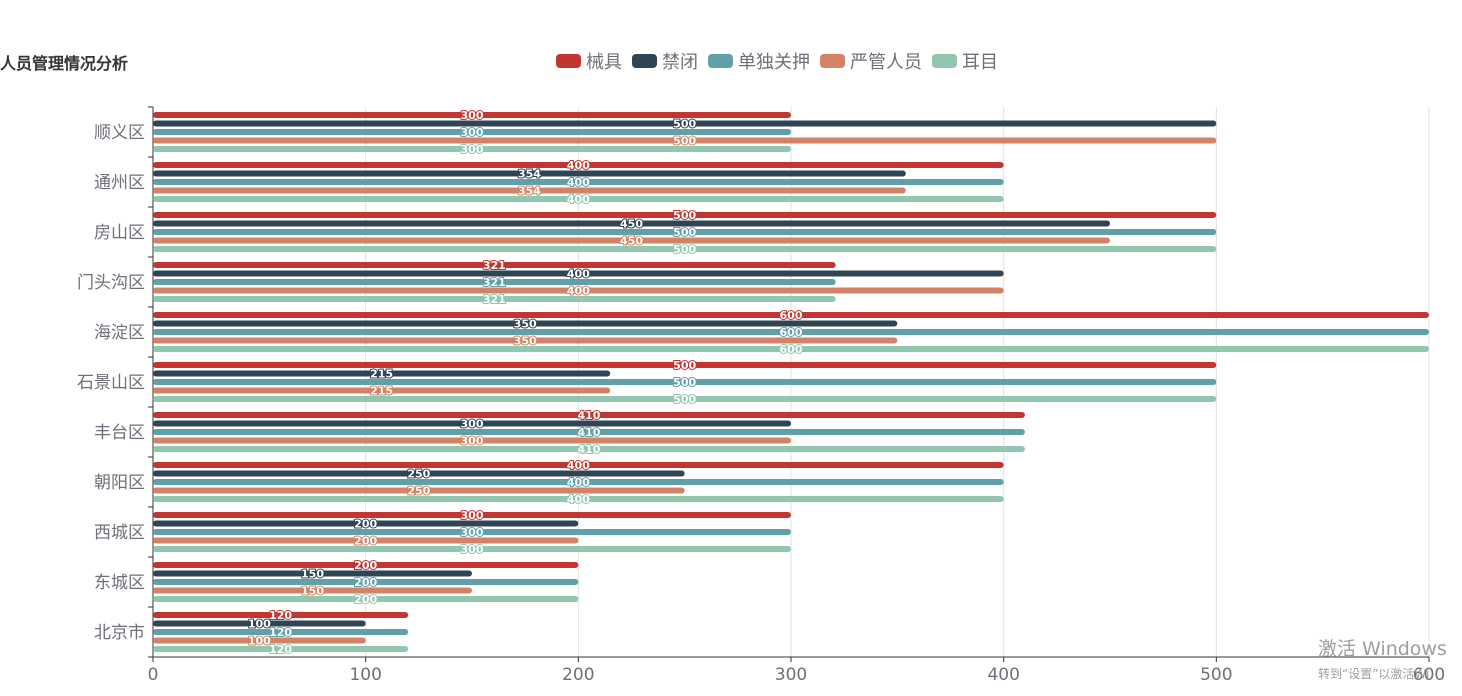 This screenshot has height=696, width=1462. Describe the element at coordinates (680, 62) in the screenshot. I see `legend-label: 禁闭` at that location.